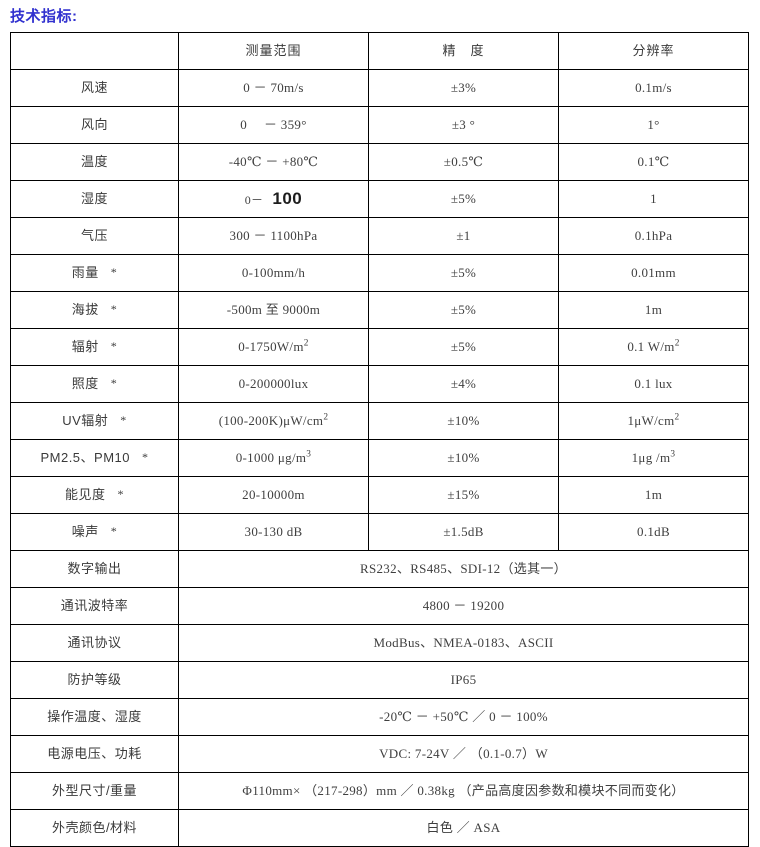 This screenshot has height=847, width=760. What do you see at coordinates (287, 199) in the screenshot?
I see `range-emphasis: 100` at bounding box center [287, 199].